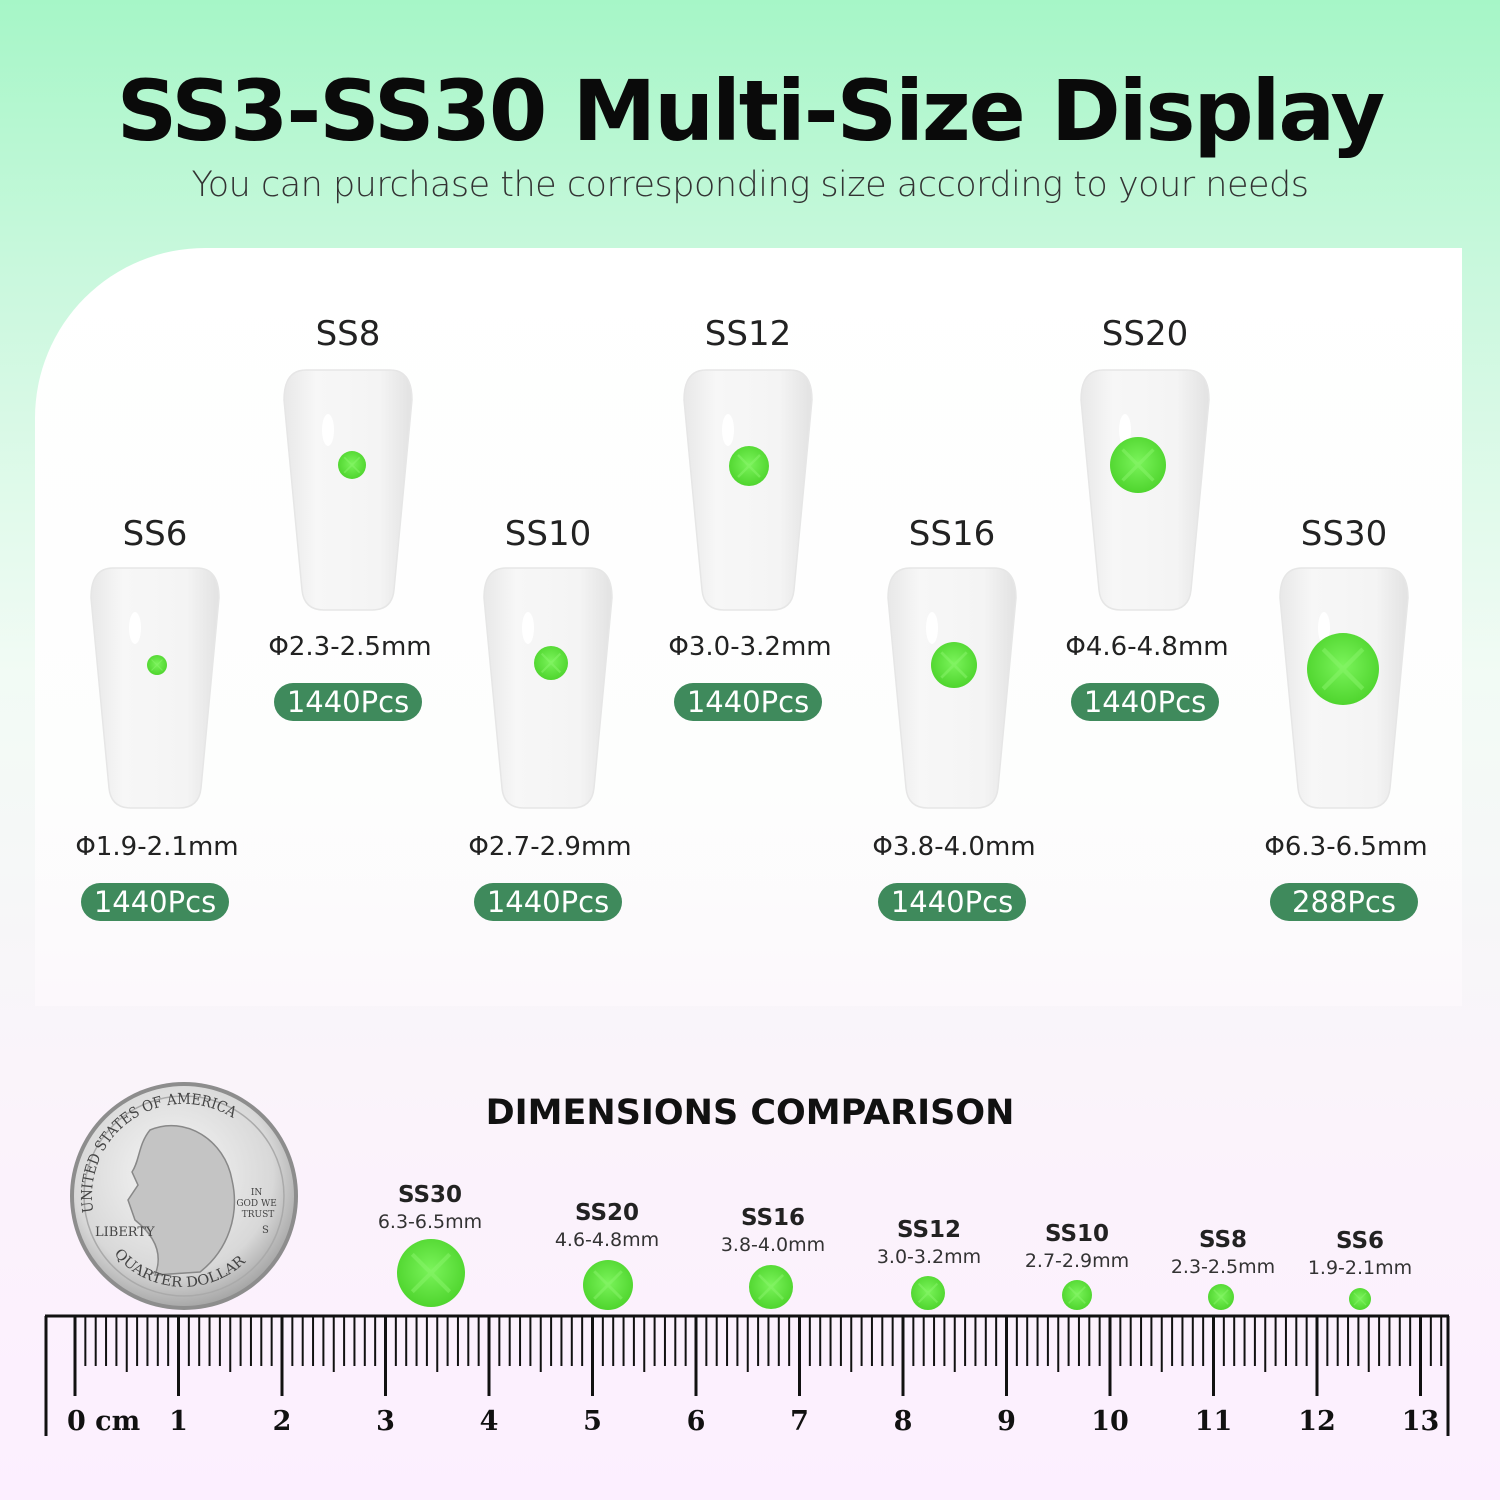 Image resolution: width=1500 pixels, height=1500 pixels. What do you see at coordinates (548, 534) in the screenshot?
I see `nail-size-label: SS10` at bounding box center [548, 534].